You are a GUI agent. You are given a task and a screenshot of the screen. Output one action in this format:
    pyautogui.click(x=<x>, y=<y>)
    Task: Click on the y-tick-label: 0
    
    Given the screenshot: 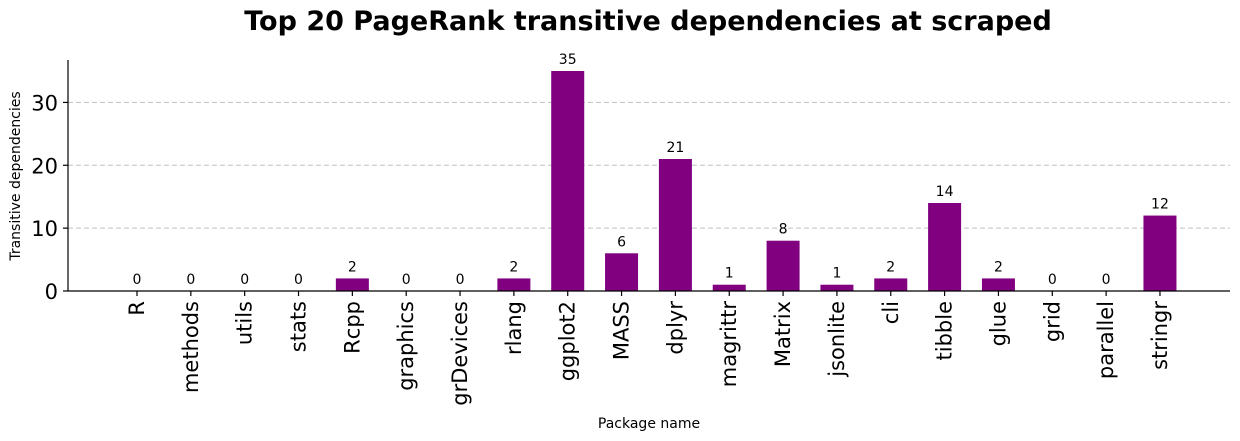 What is the action you would take?
    pyautogui.click(x=51, y=292)
    